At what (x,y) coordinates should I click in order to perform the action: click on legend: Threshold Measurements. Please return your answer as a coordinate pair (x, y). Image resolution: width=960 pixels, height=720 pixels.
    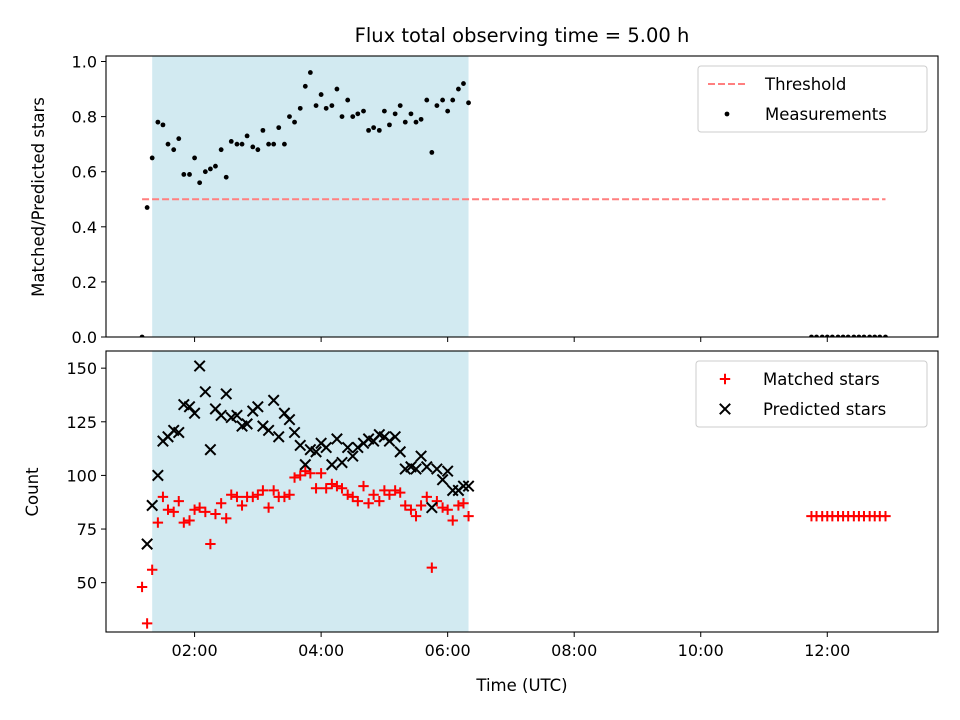
    Looking at the image, I should click on (812, 99).